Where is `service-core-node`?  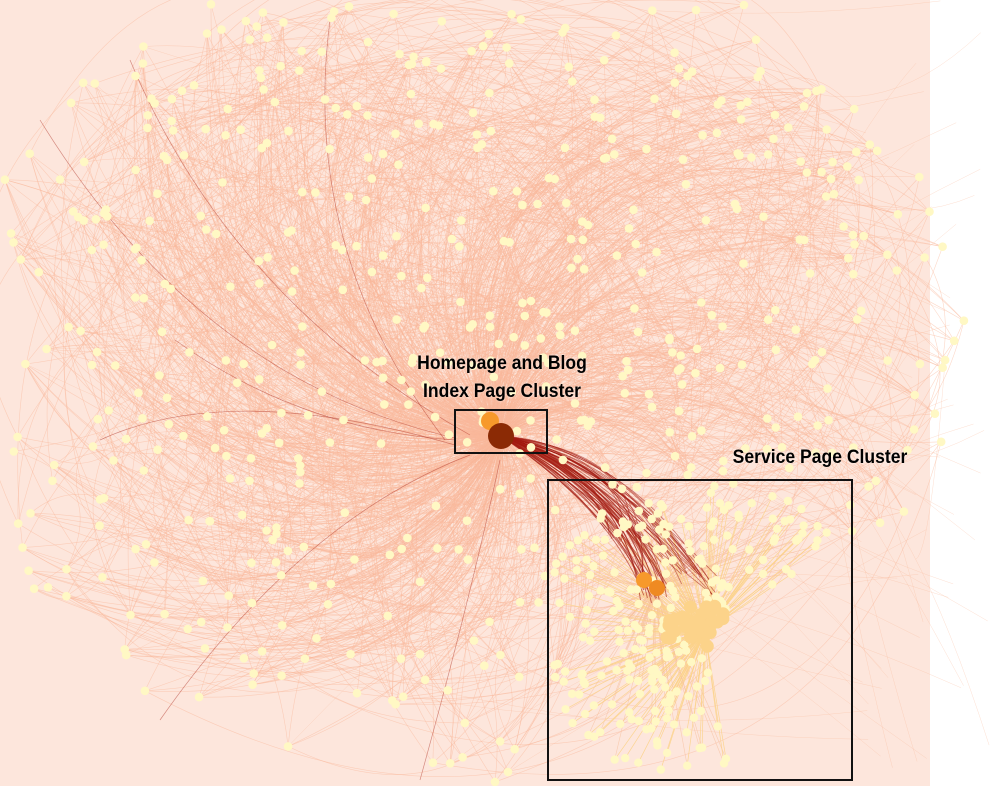
service-core-node is located at coordinates (700, 623).